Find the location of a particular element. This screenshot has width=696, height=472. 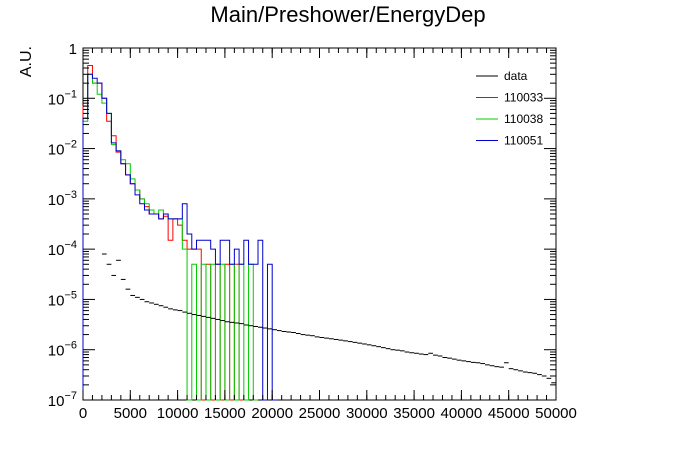

x-tick-label: 15000 is located at coordinates (225, 413).